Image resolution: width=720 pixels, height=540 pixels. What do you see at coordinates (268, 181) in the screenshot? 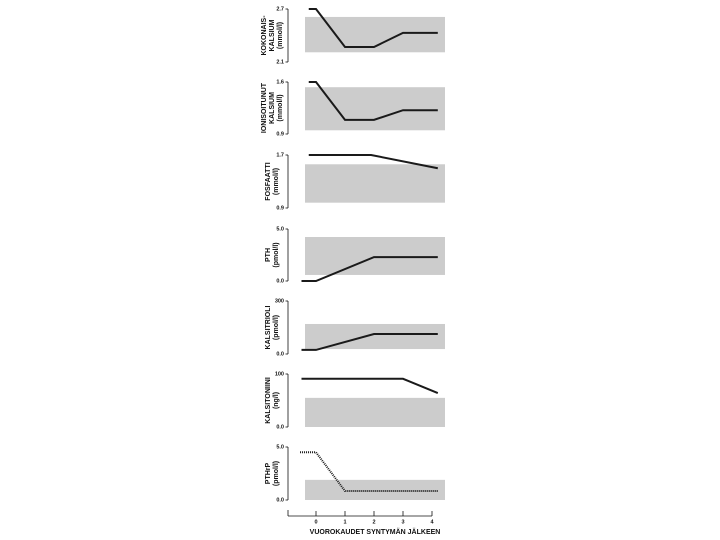
I see `y-axis-label-line: FOSFAATTI` at bounding box center [268, 181].